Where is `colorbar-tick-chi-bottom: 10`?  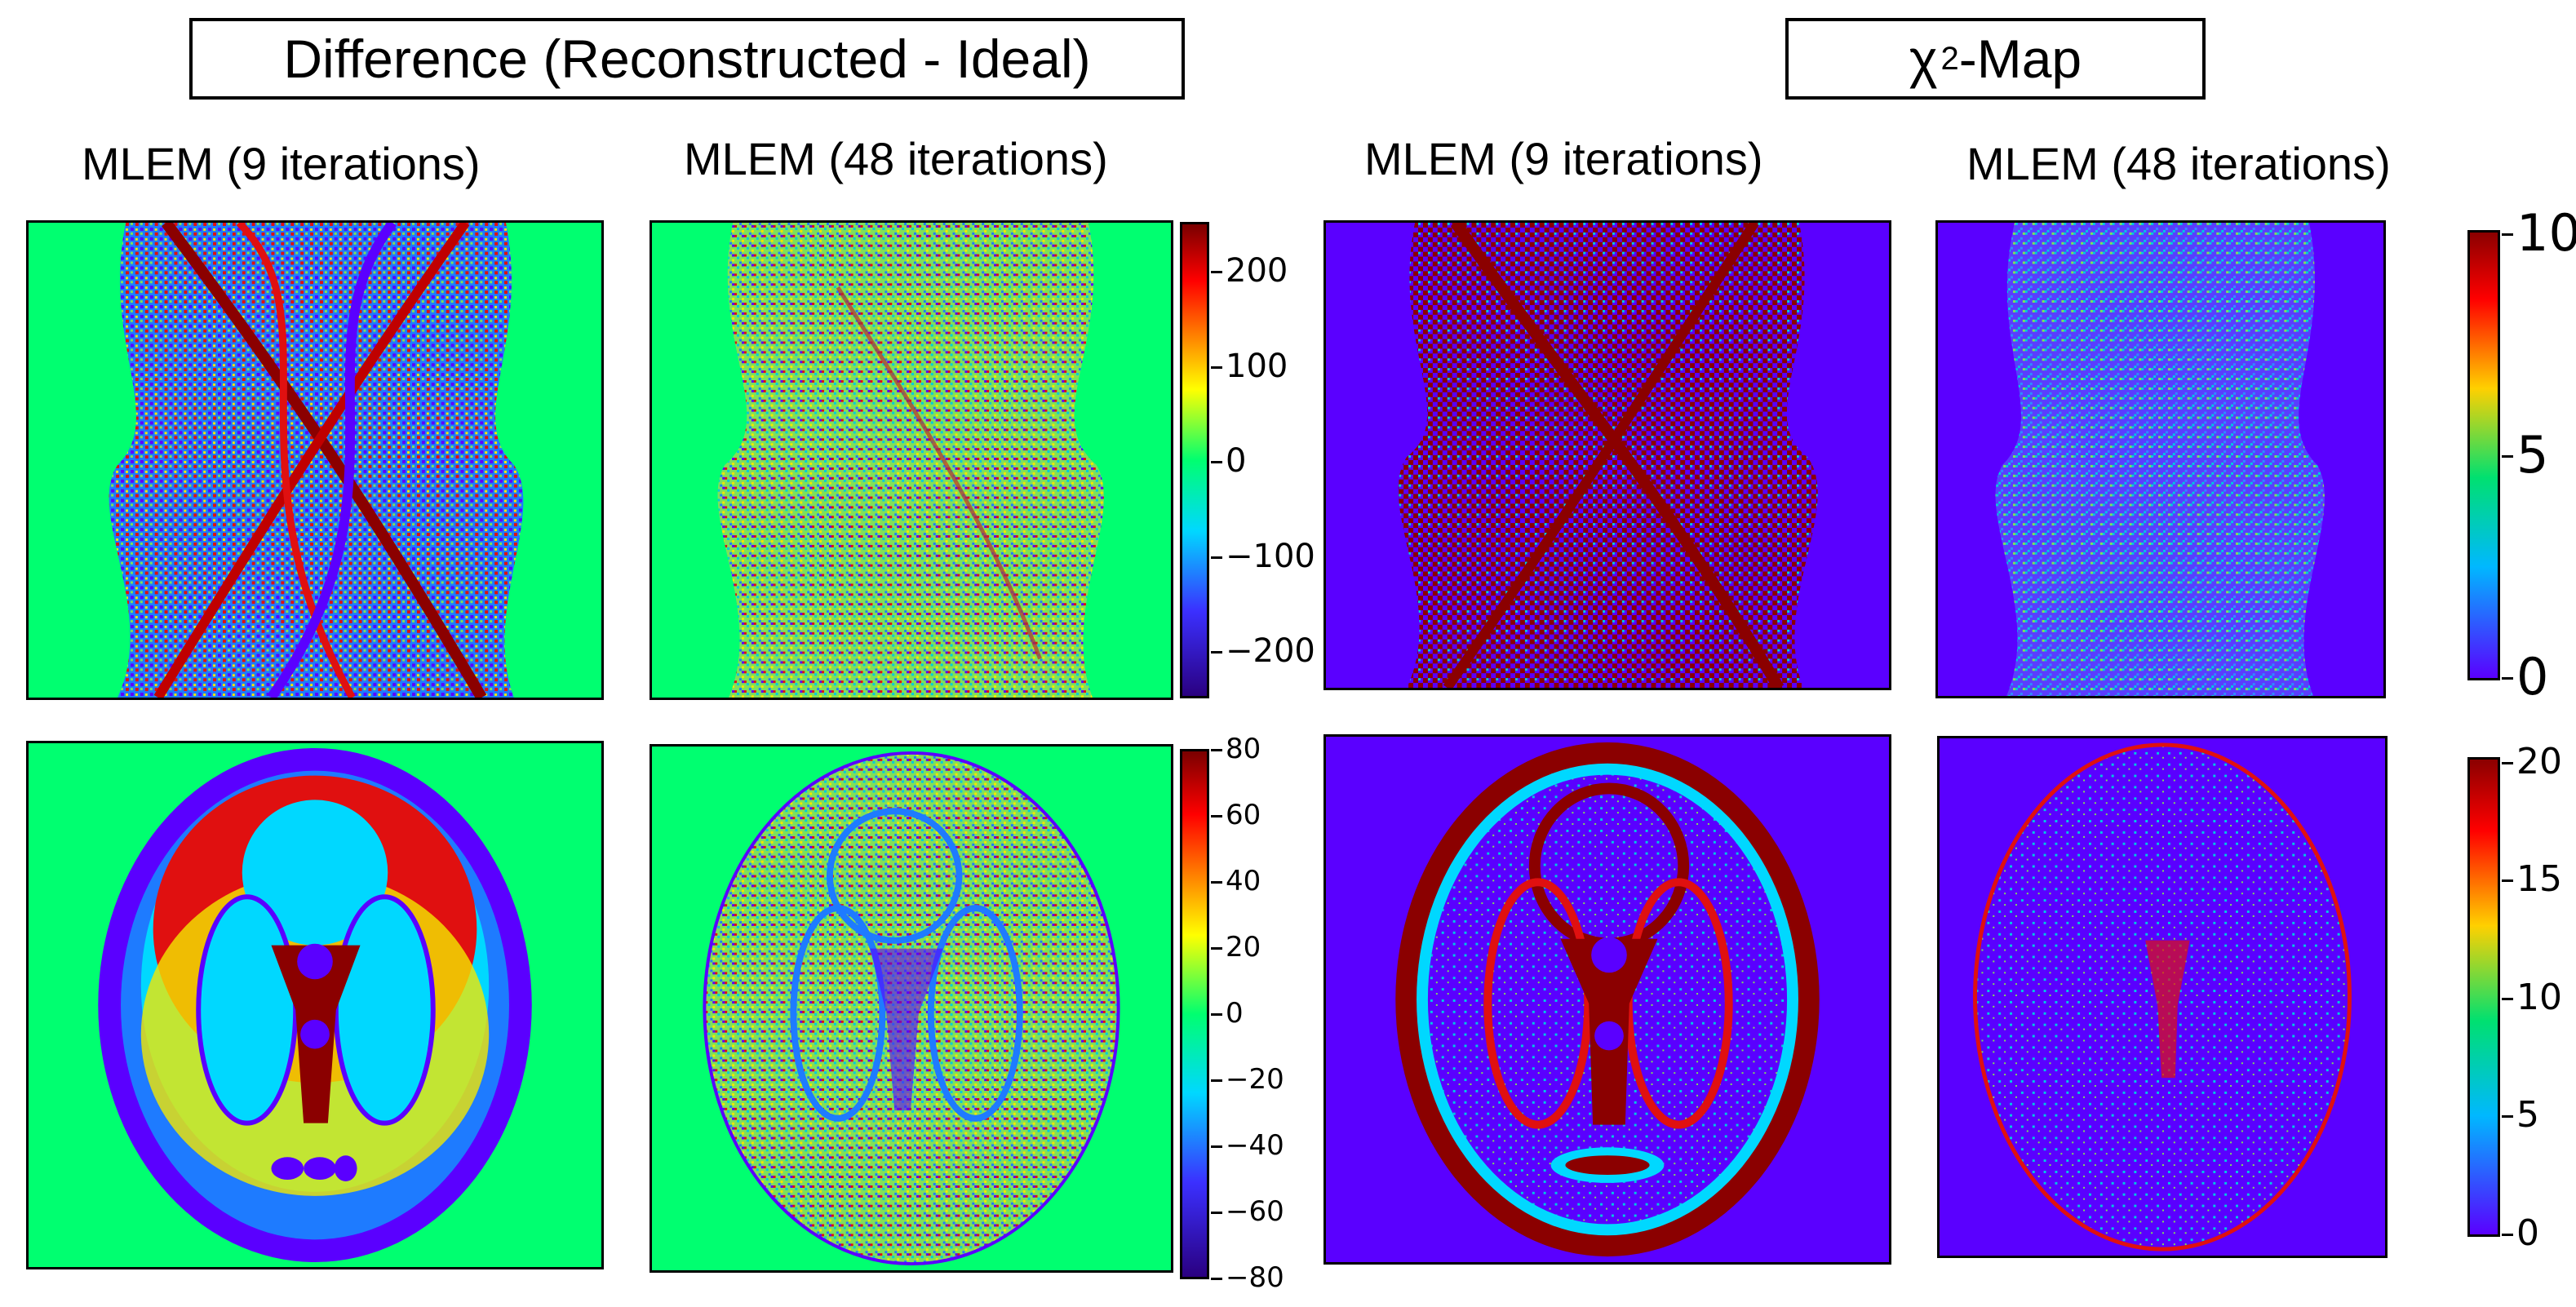 colorbar-tick-chi-bottom: 10 is located at coordinates (2532, 997).